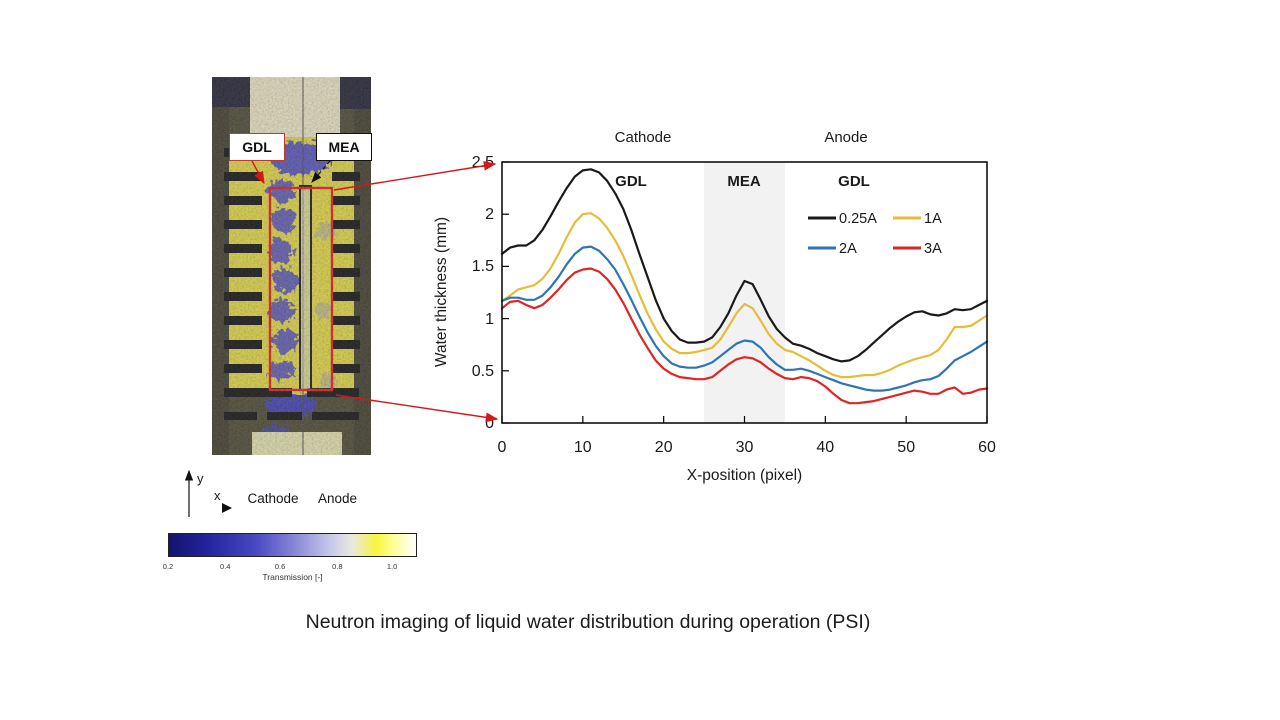  I want to click on legend-label-2A: 2A, so click(848, 249).